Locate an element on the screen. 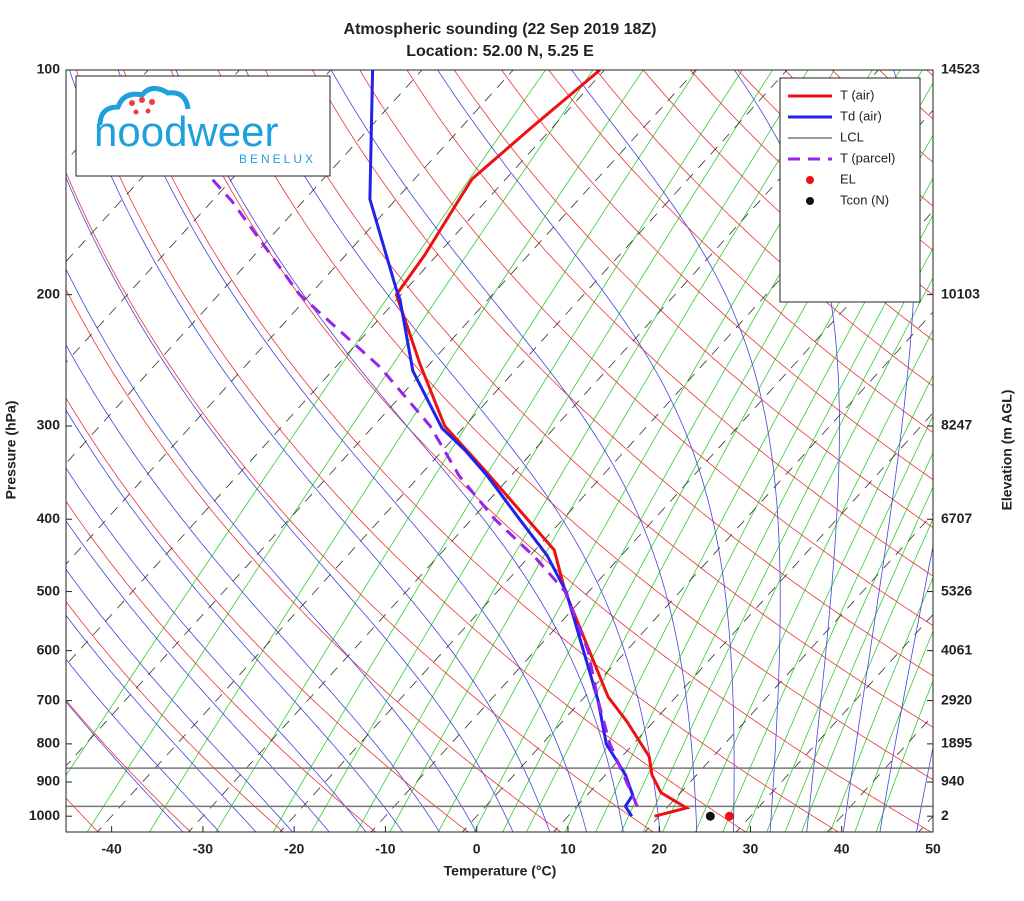 This screenshot has height=901, width=1024. y2-tick-label: 4061 is located at coordinates (956, 649).